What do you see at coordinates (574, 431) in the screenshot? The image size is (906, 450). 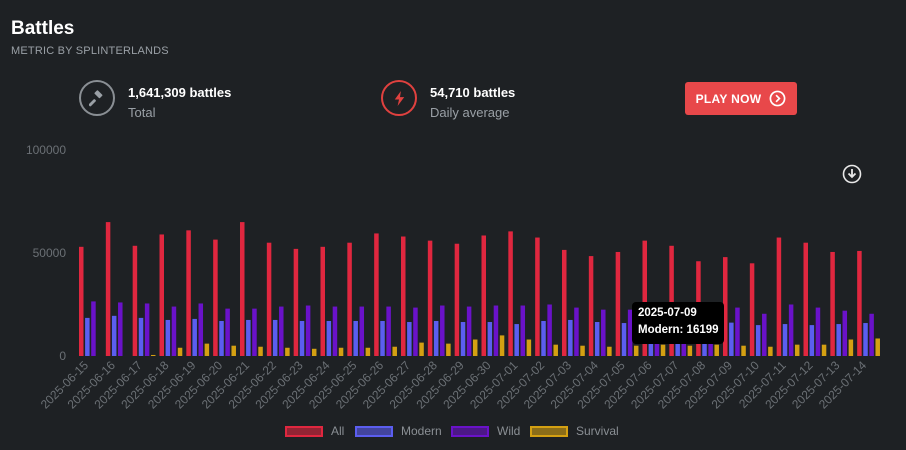 I see `legend-item-survival: Survival` at bounding box center [574, 431].